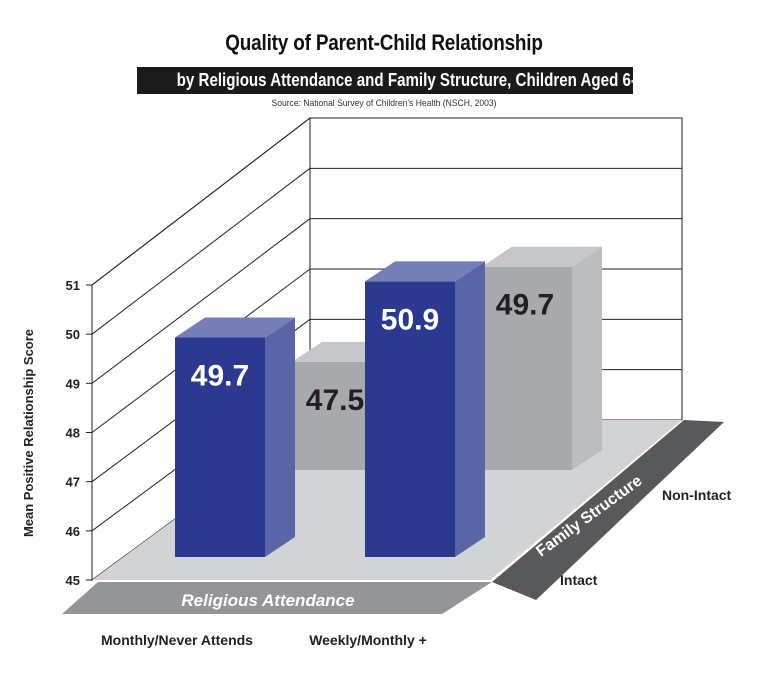  What do you see at coordinates (368, 640) in the screenshot?
I see `category-label-1: Weekly/Monthly +` at bounding box center [368, 640].